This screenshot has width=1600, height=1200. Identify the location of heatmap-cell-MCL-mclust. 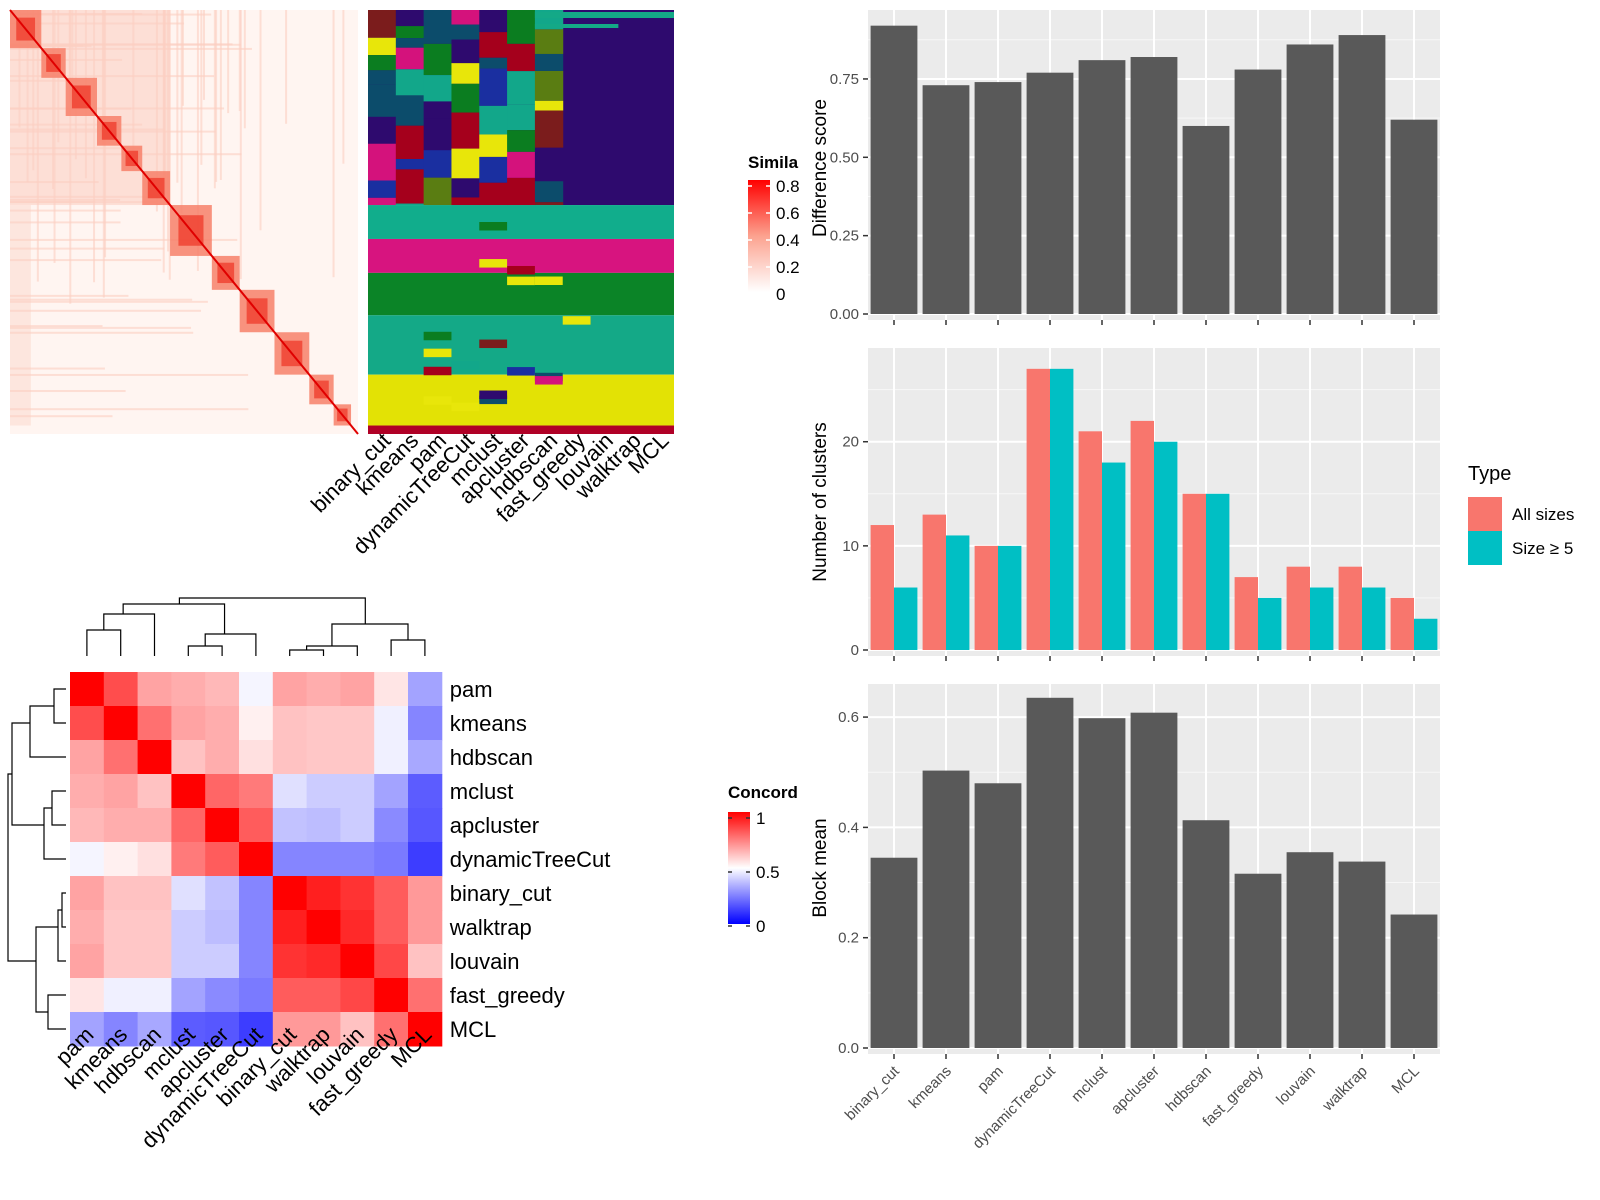
(188, 1029).